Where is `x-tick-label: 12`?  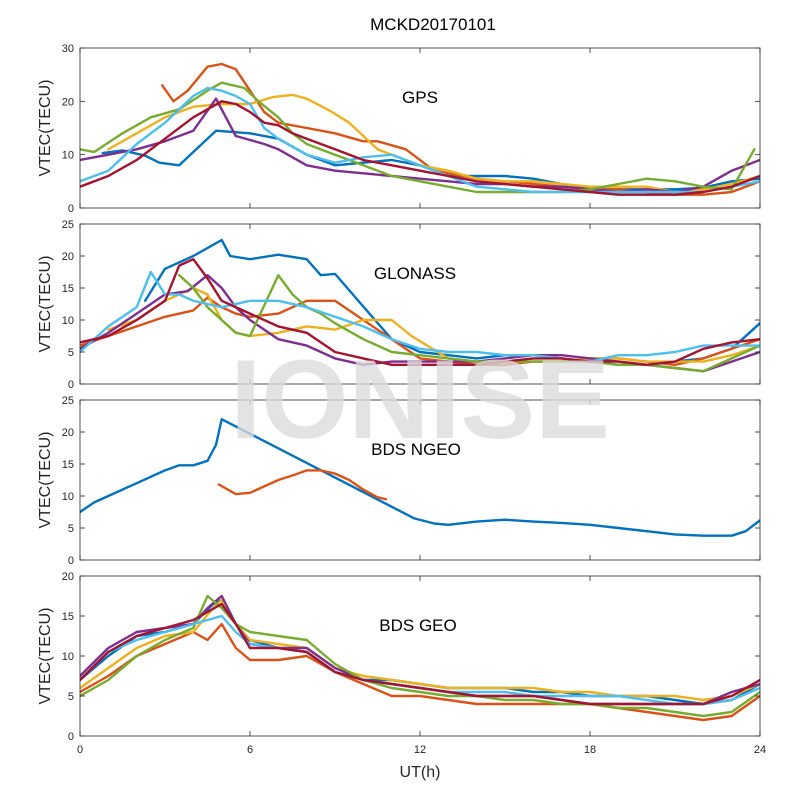
x-tick-label: 12 is located at coordinates (420, 750).